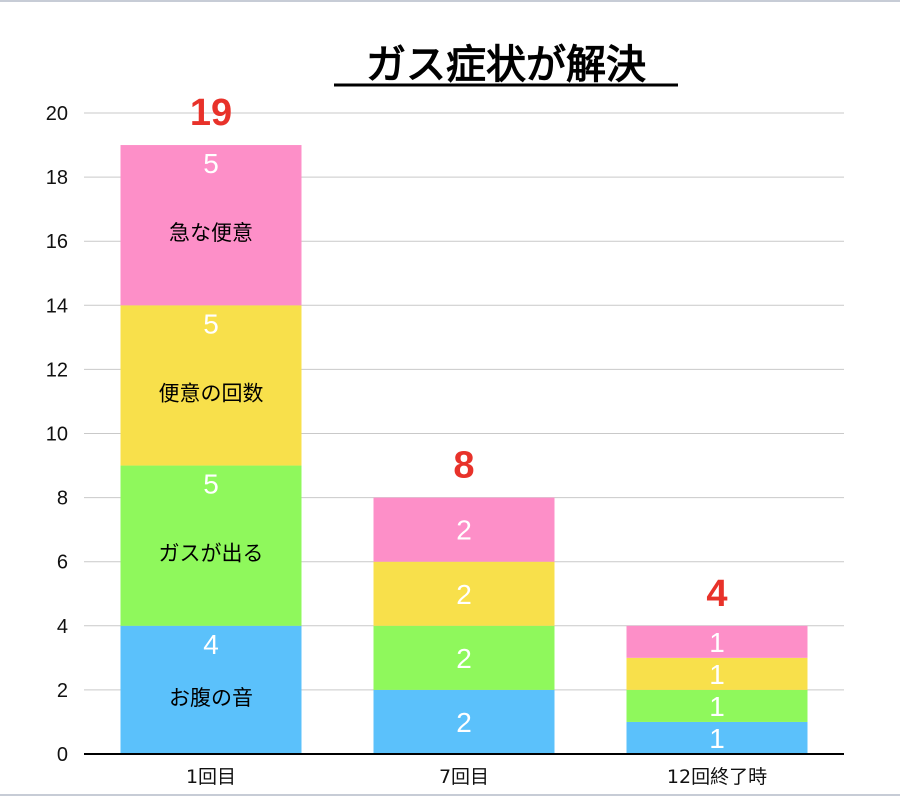 The height and width of the screenshot is (796, 900). What do you see at coordinates (211, 113) in the screenshot?
I see `bar-total-label: 19` at bounding box center [211, 113].